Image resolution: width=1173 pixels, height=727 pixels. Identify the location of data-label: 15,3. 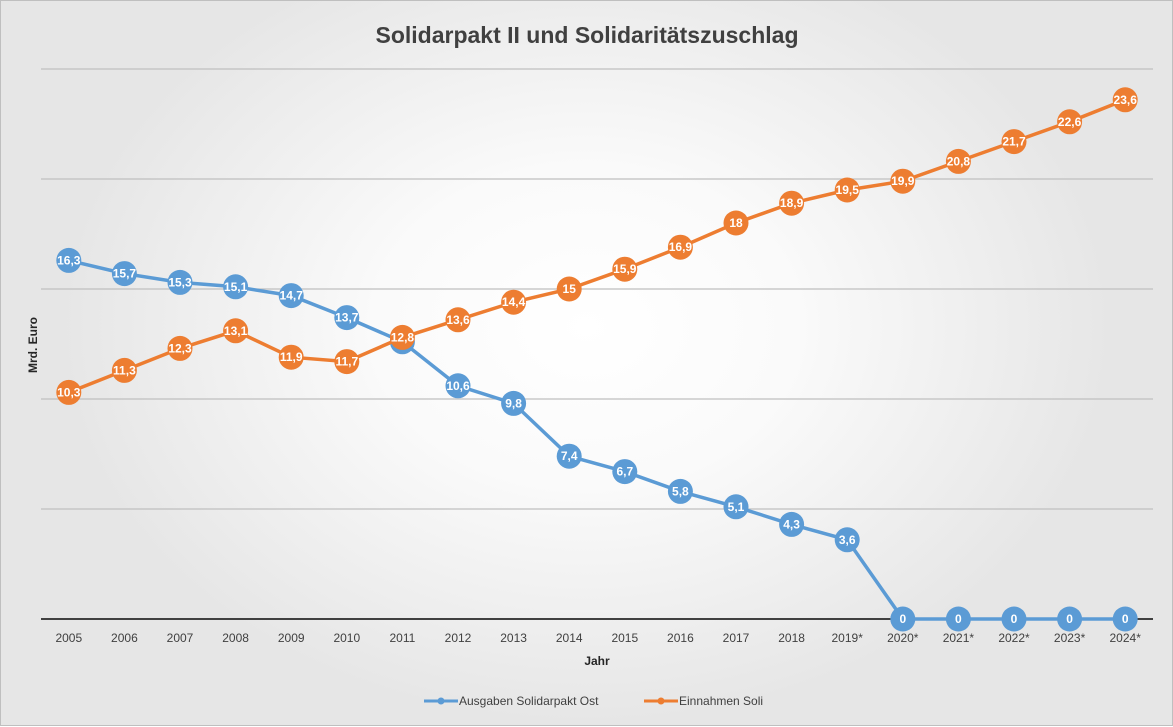
(180, 282).